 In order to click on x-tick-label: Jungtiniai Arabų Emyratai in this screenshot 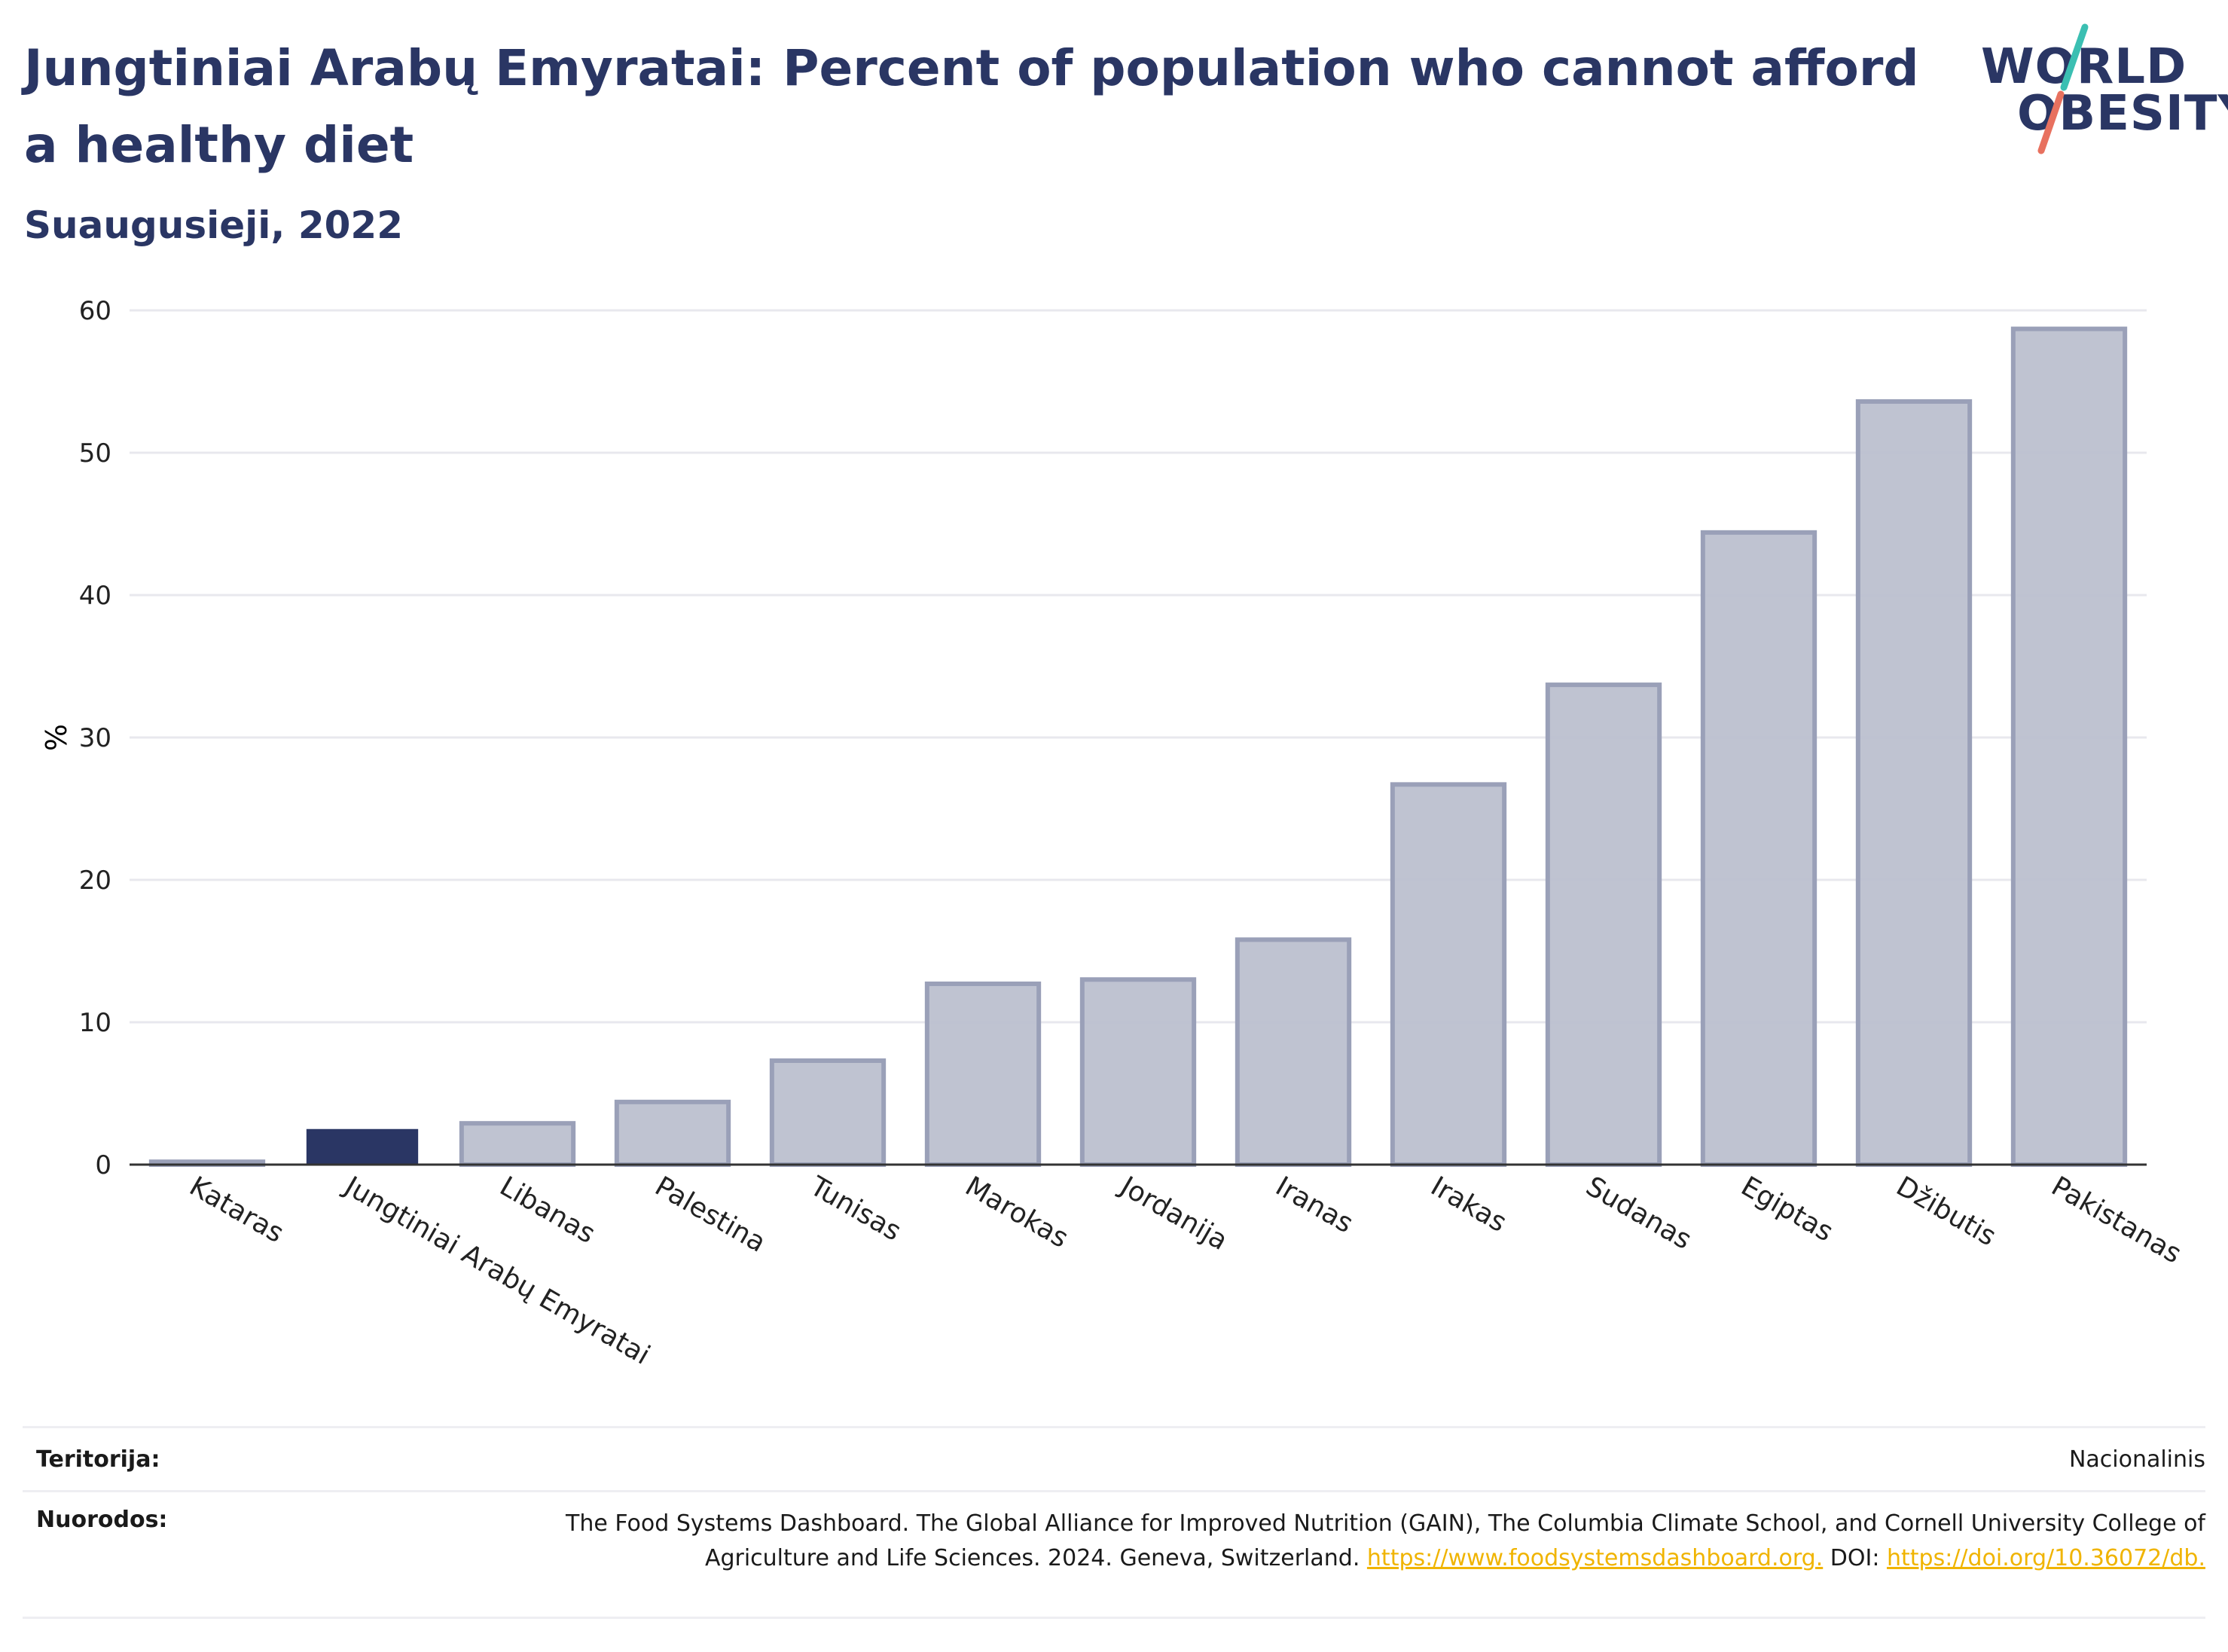, I will do `click(496, 1270)`.